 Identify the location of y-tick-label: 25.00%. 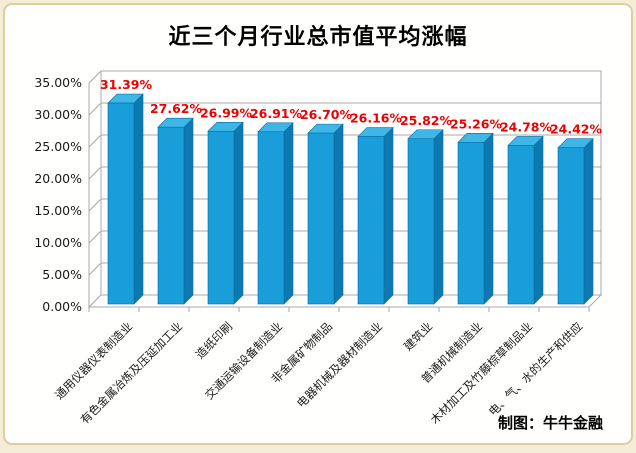
(58, 146).